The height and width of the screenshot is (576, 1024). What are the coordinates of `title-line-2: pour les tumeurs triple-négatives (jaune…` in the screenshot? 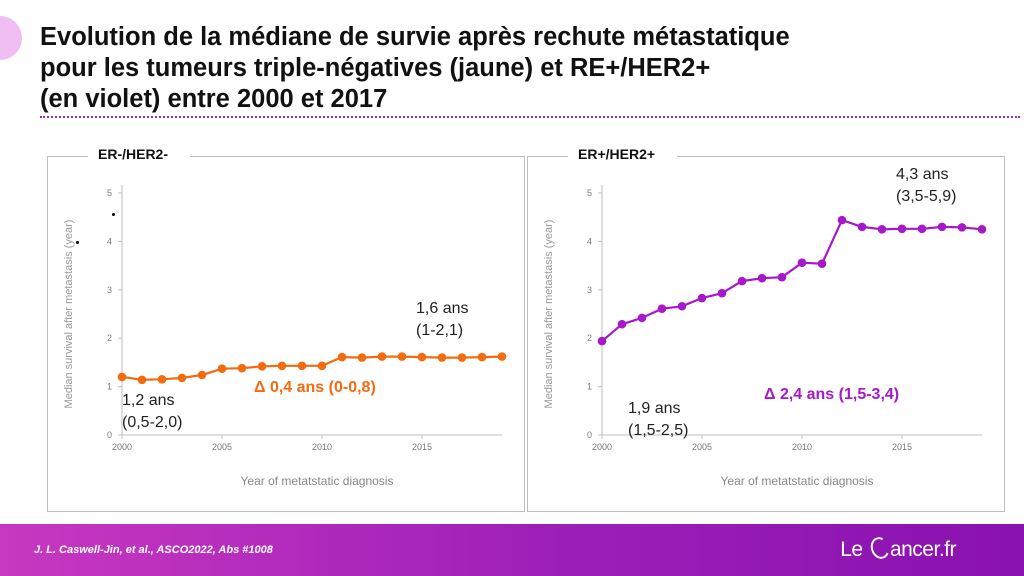 It's located at (375, 68).